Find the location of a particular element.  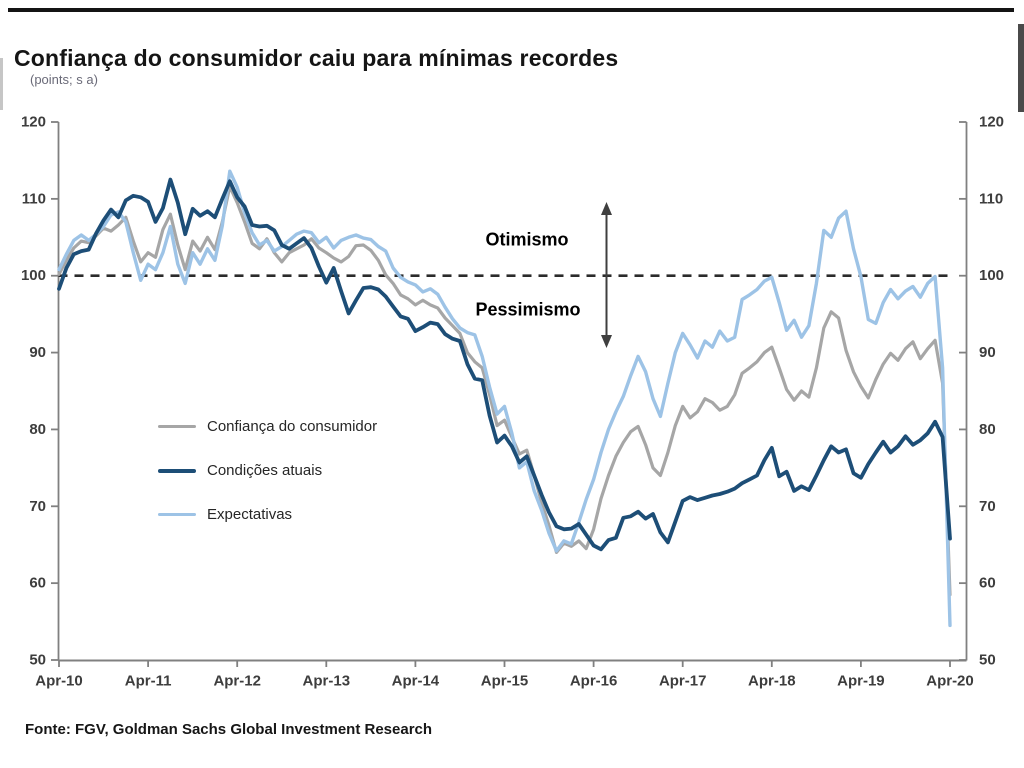

y-tick-label-left: 70 is located at coordinates (37, 506).